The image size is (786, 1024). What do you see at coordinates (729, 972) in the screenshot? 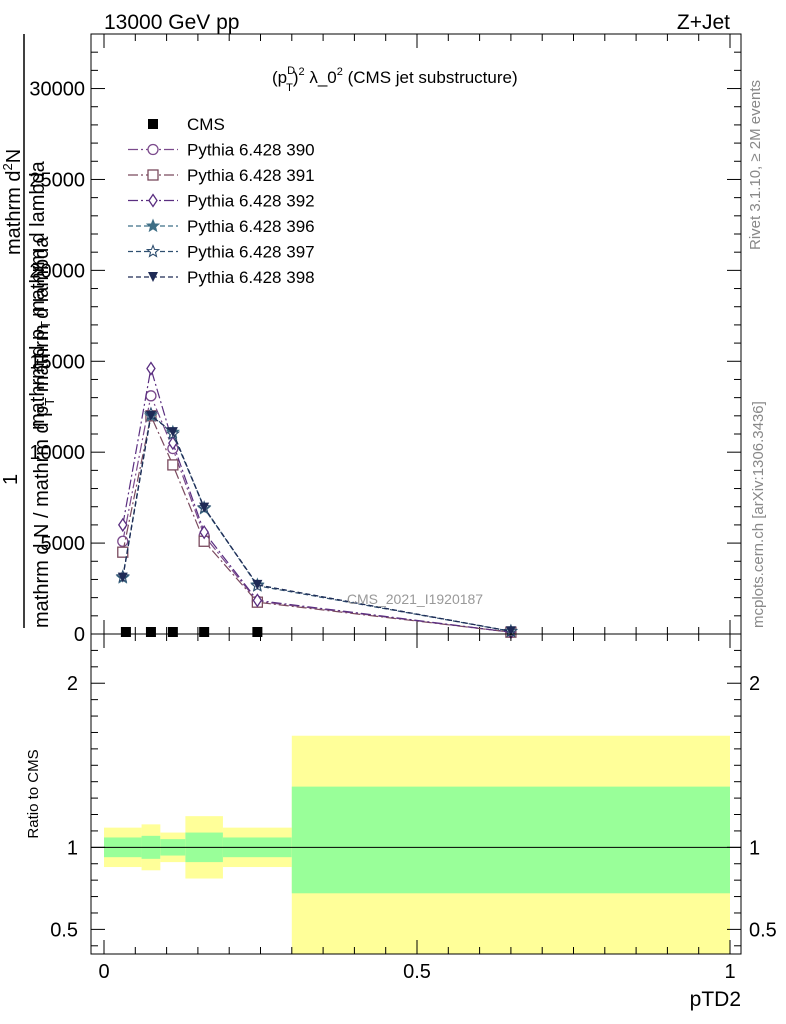
I see `x-tick-label: 1` at bounding box center [729, 972].